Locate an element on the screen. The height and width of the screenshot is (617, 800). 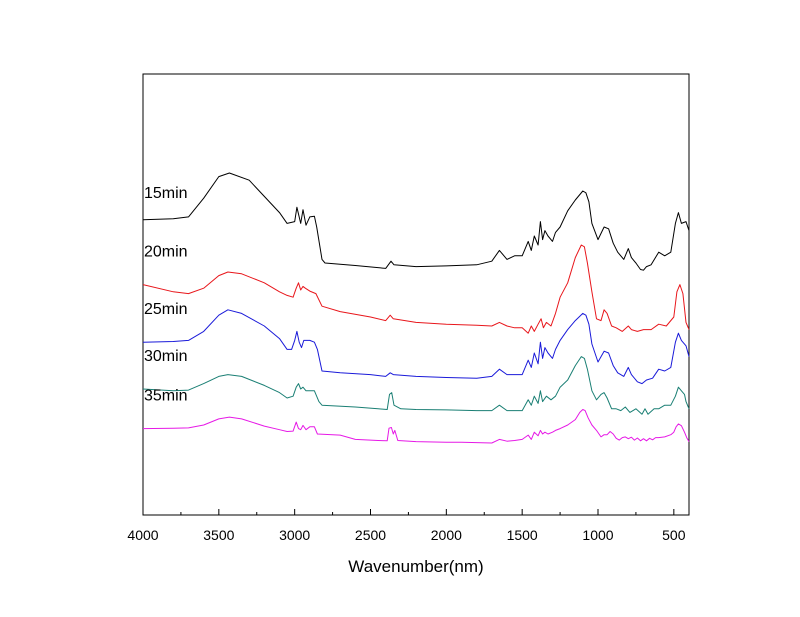
series-label-35min: 35min is located at coordinates (166, 396).